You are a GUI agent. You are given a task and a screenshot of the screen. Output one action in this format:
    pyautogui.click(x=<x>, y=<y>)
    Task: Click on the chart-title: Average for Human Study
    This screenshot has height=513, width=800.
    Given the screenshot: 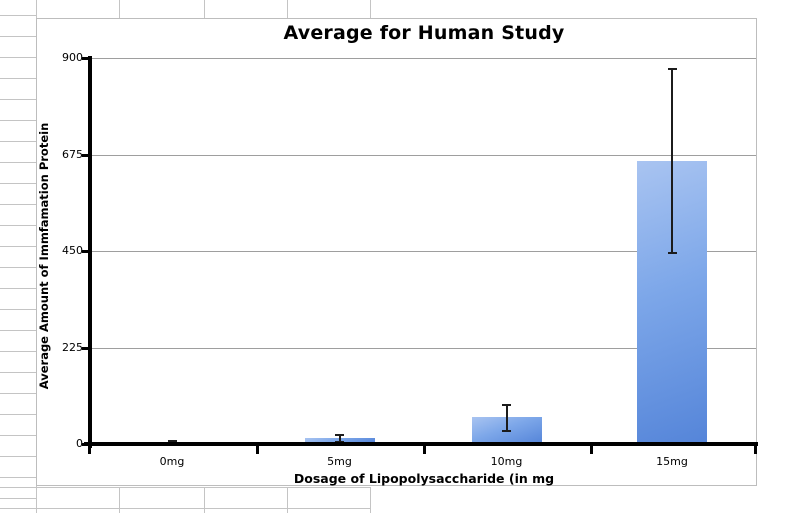 What is the action you would take?
    pyautogui.click(x=424, y=33)
    